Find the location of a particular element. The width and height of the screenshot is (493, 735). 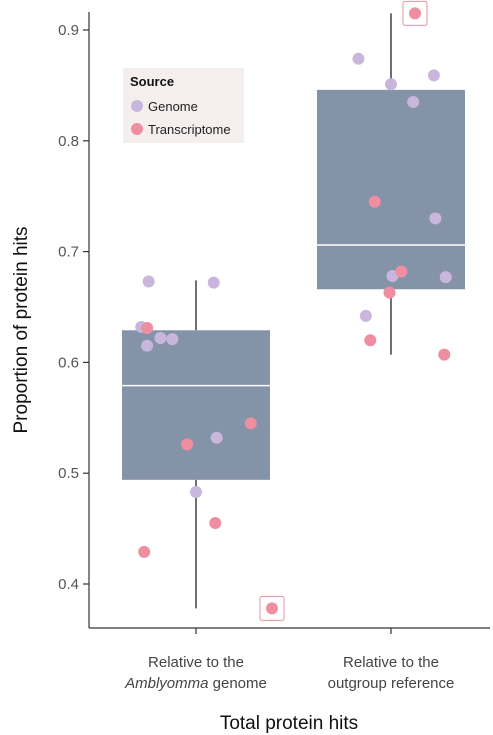

legend: Source Genome Transcriptome is located at coordinates (183, 105).